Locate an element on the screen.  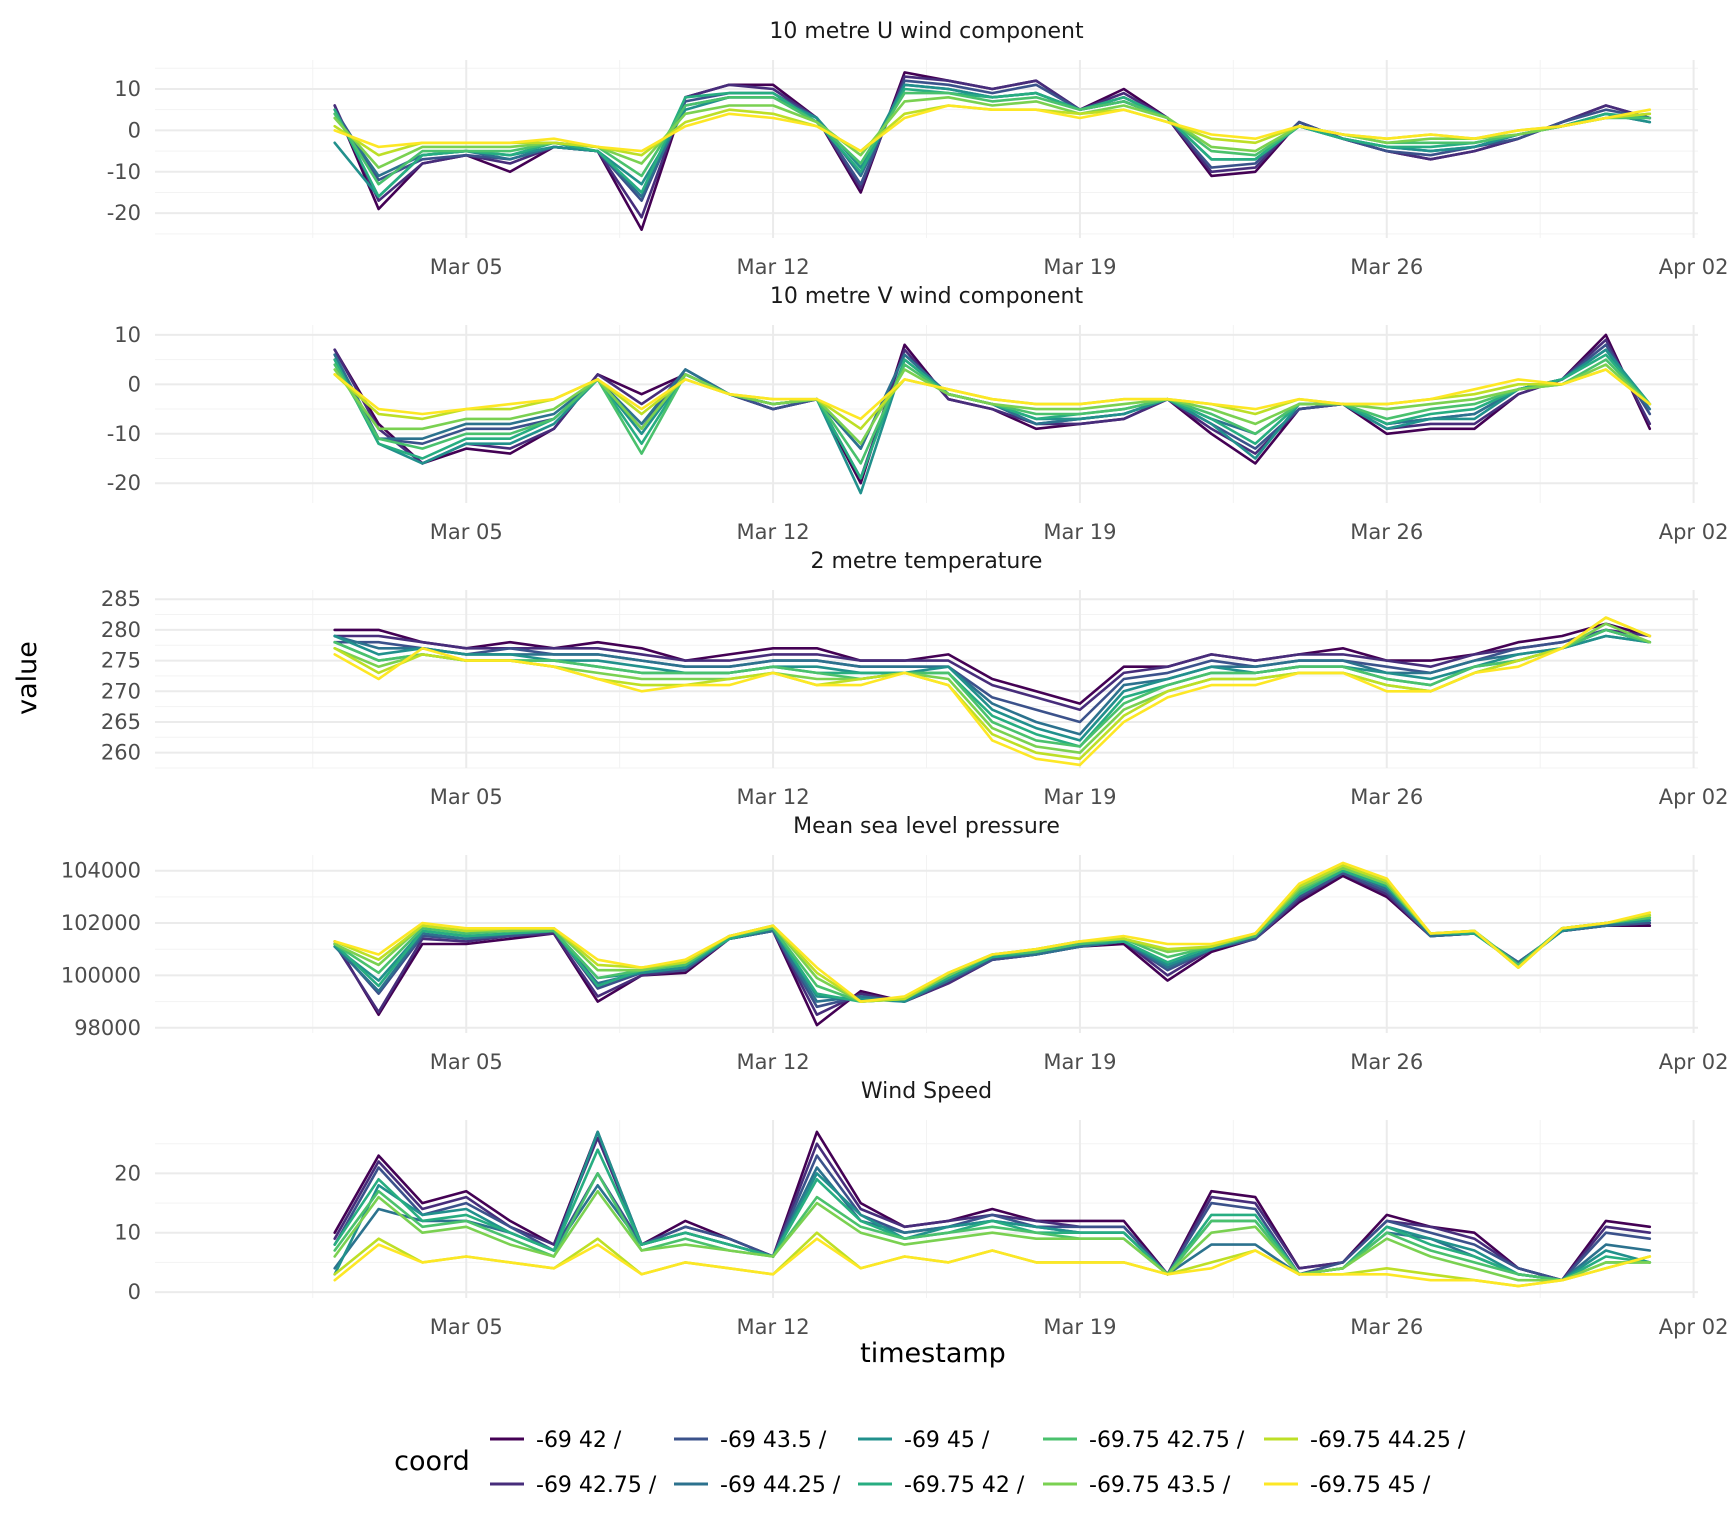
legend-item: -69 45 / is located at coordinates (924, 1440).